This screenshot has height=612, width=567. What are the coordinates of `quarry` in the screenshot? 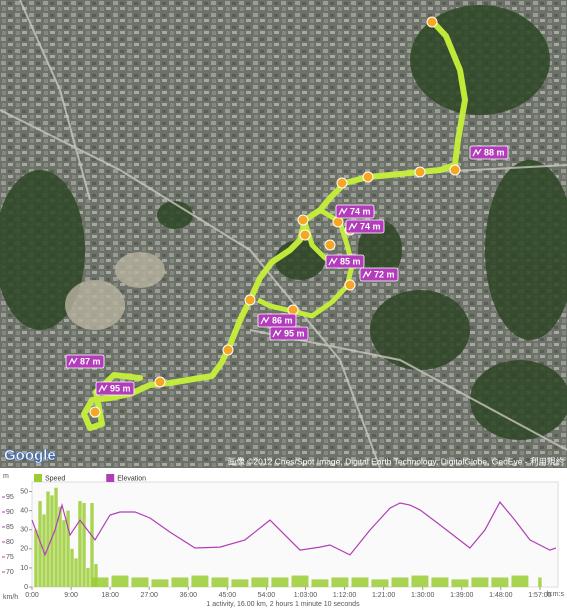 It's located at (115, 291).